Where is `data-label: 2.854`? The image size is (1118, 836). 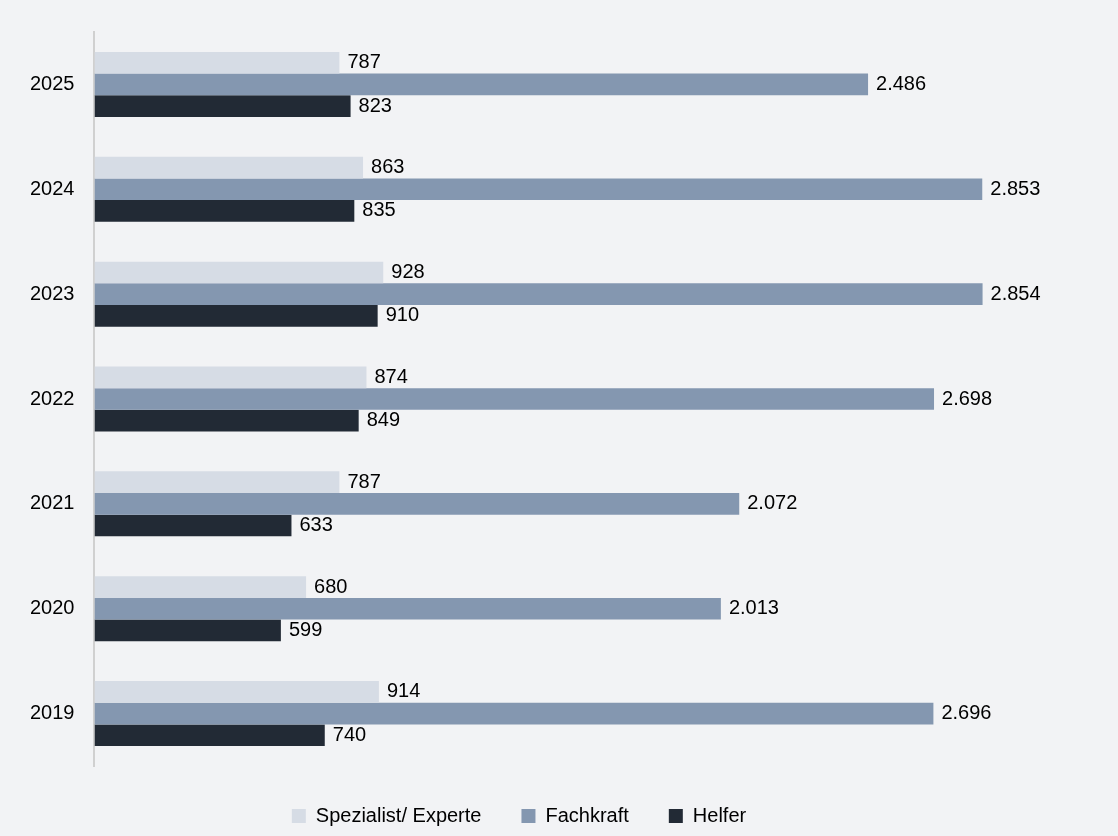
data-label: 2.854 is located at coordinates (1015, 292).